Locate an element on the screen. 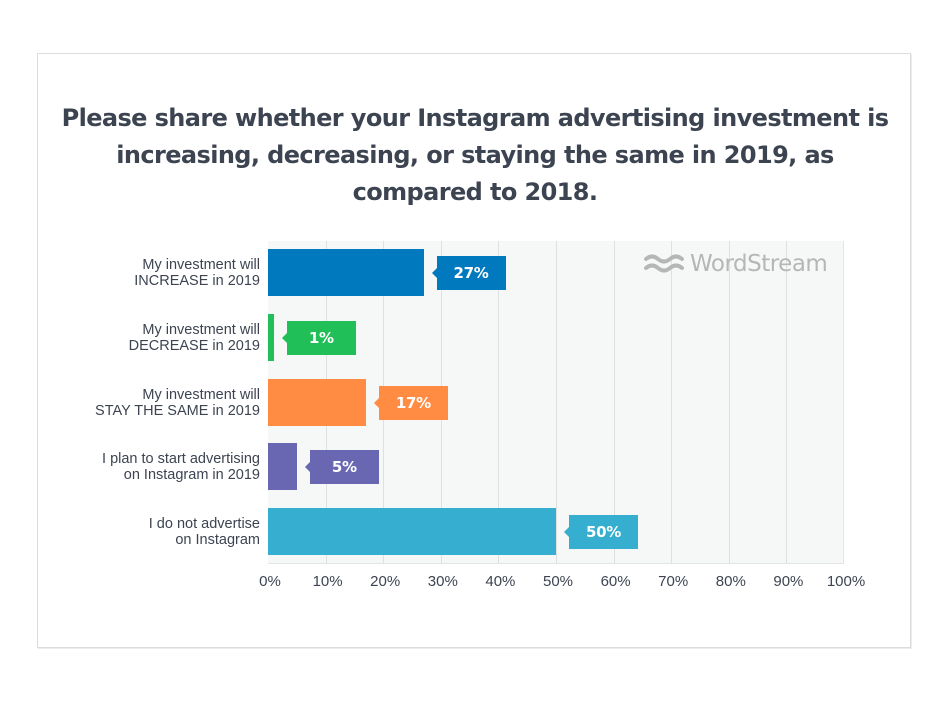 The height and width of the screenshot is (701, 950). wordstream-wave-icon is located at coordinates (664, 263).